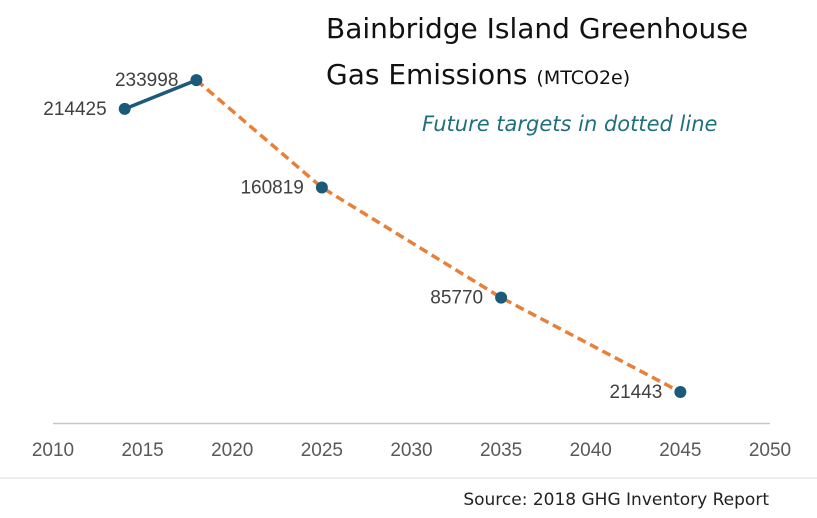 Image resolution: width=817 pixels, height=518 pixels. What do you see at coordinates (161, 94) in the screenshot?
I see `line` at bounding box center [161, 94].